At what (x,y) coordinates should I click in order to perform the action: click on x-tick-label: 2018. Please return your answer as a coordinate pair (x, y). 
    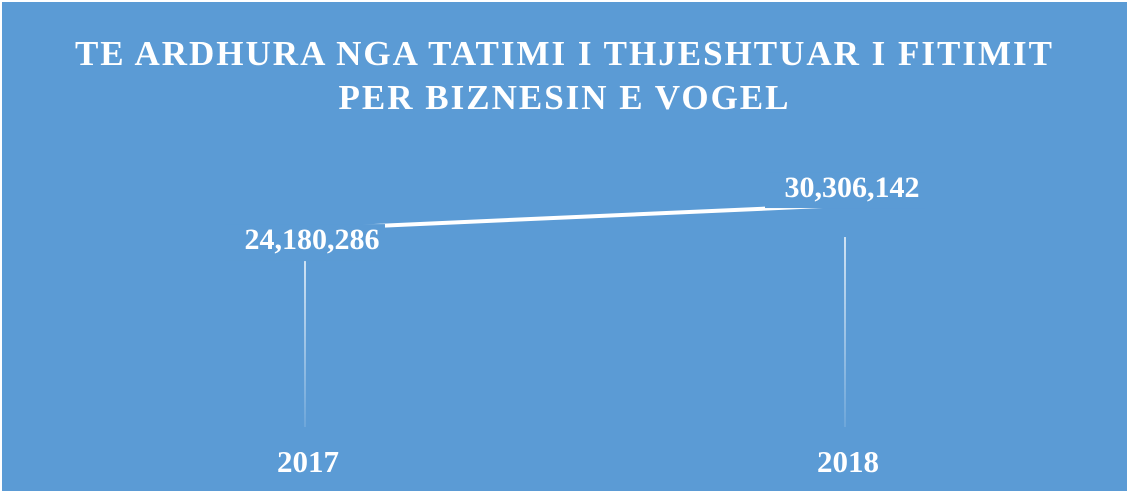
    Looking at the image, I should click on (848, 461).